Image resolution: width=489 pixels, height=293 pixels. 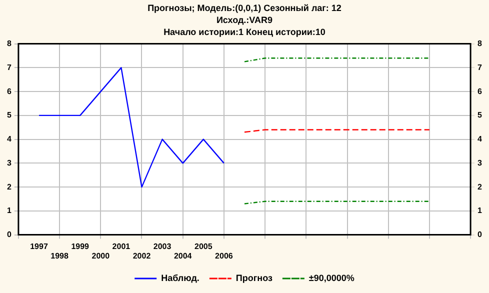 What do you see at coordinates (480, 187) in the screenshot?
I see `y2-tick-label: 2` at bounding box center [480, 187].